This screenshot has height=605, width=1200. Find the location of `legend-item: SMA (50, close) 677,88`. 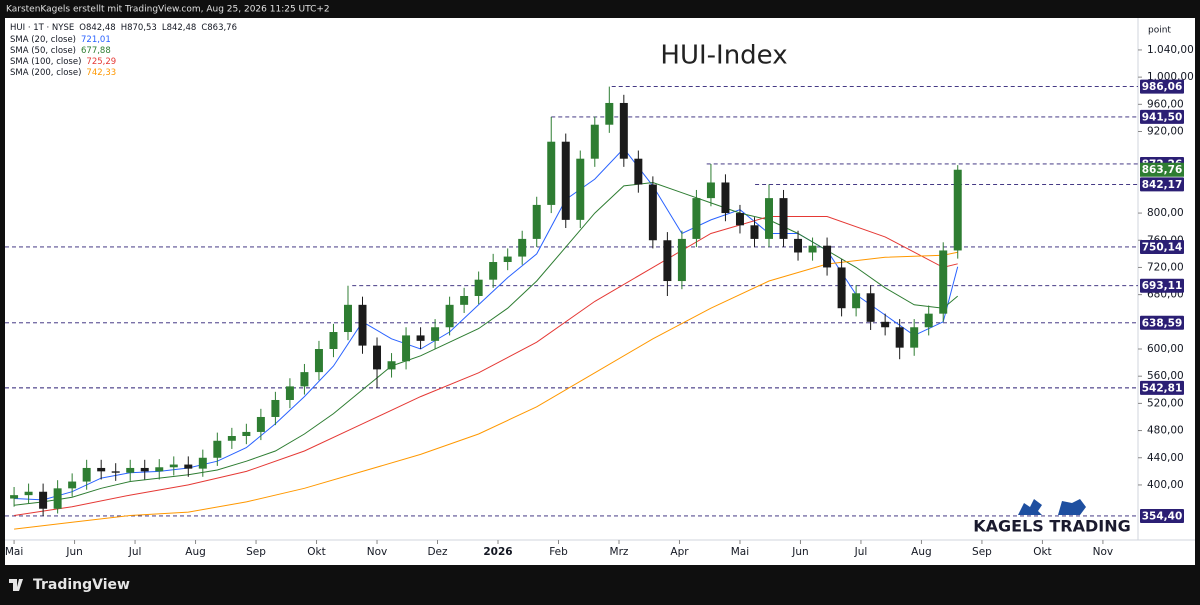

legend-item: SMA (50, close) 677,88 is located at coordinates (60, 51).